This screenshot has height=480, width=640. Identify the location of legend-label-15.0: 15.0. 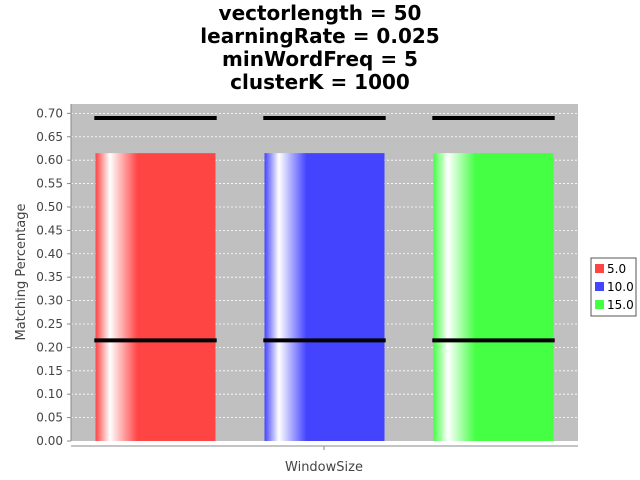
(620, 305).